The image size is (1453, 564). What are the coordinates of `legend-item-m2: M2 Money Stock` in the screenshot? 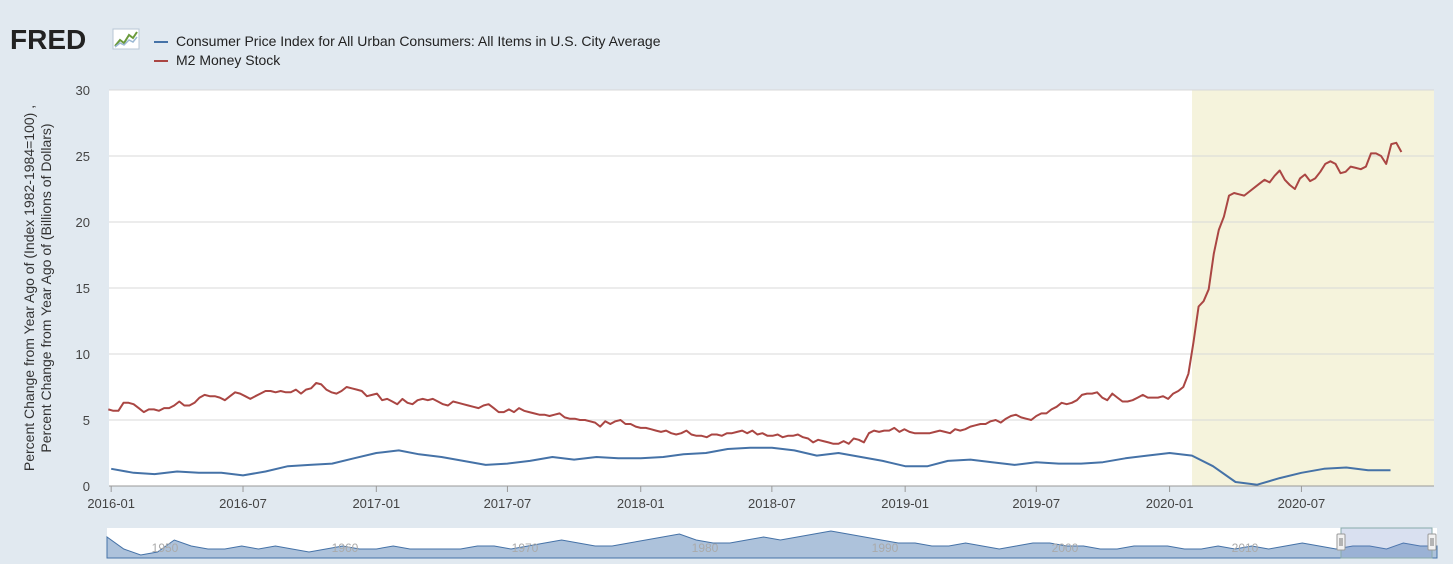 It's located at (407, 60).